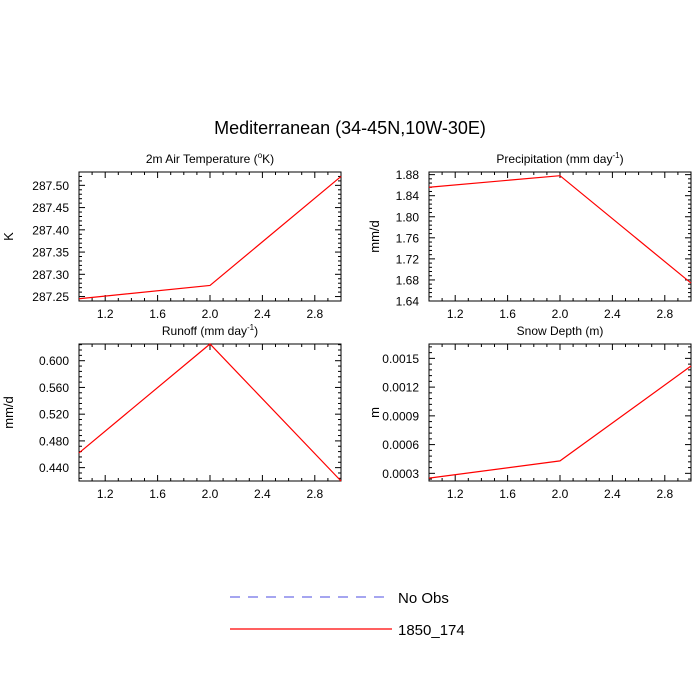  What do you see at coordinates (400, 359) in the screenshot?
I see `y-tick-label: 0.0015` at bounding box center [400, 359].